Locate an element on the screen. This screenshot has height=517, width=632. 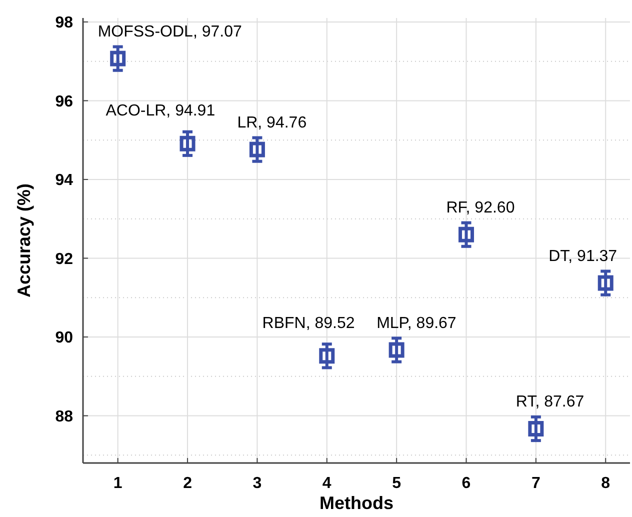
y-tick-label: 90 is located at coordinates (64, 338).